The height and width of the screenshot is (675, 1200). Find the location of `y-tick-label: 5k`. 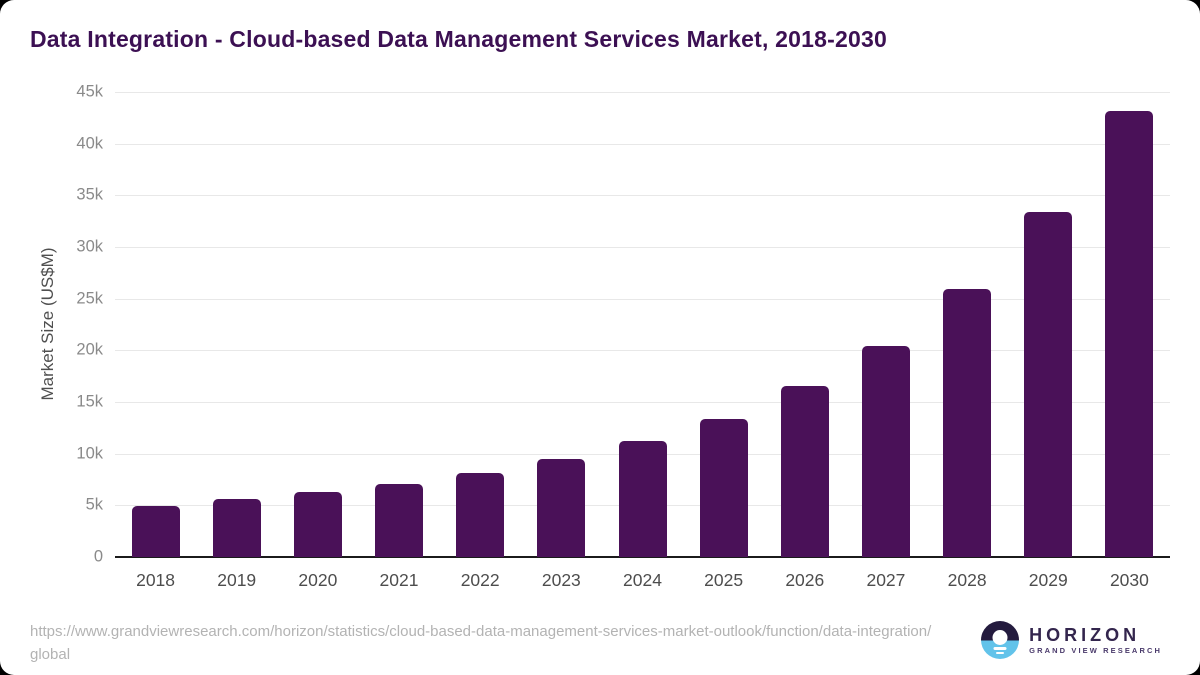

y-tick-label: 5k is located at coordinates (94, 504).